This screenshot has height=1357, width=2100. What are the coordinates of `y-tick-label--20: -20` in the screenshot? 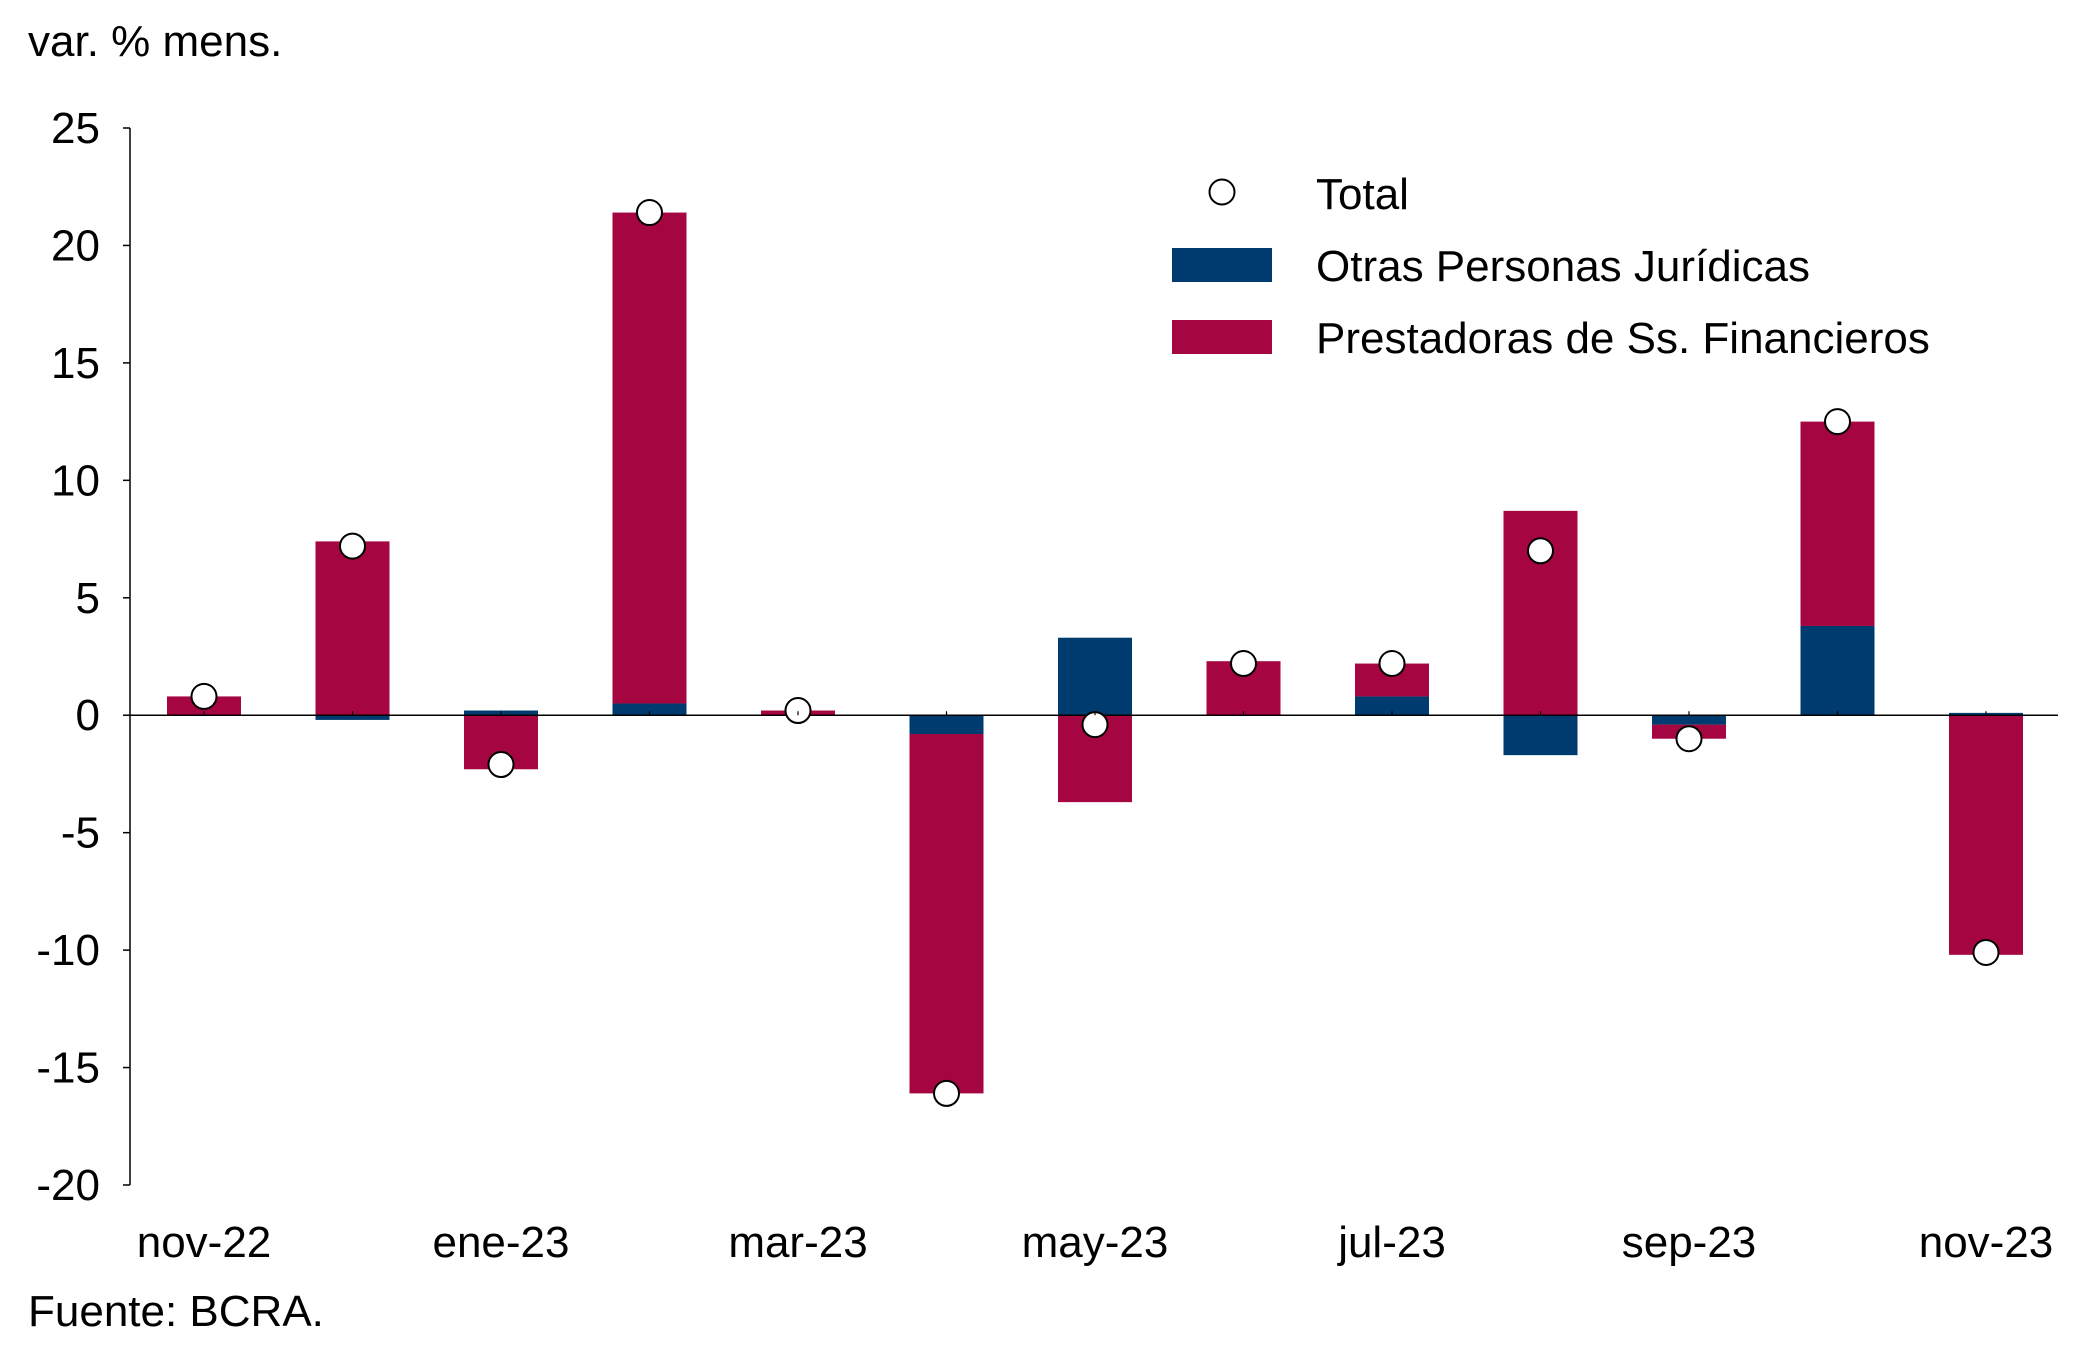 It's located at (68, 1185).